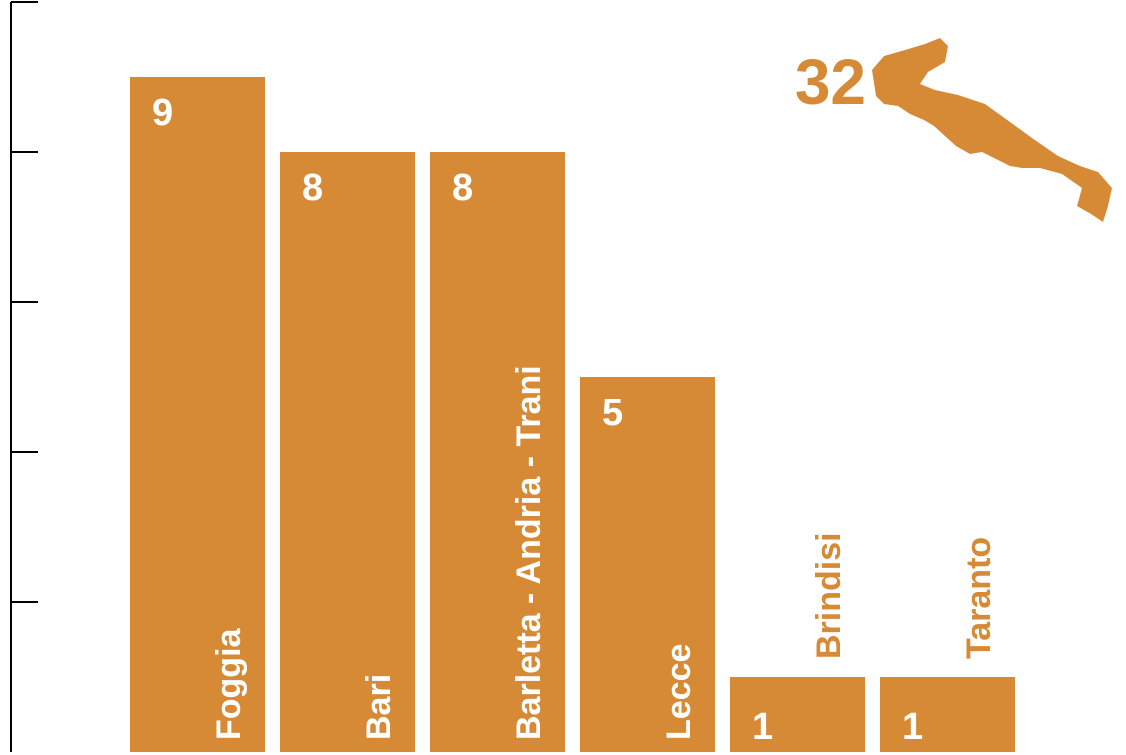  I want to click on puglia-map-icon, so click(992, 130).